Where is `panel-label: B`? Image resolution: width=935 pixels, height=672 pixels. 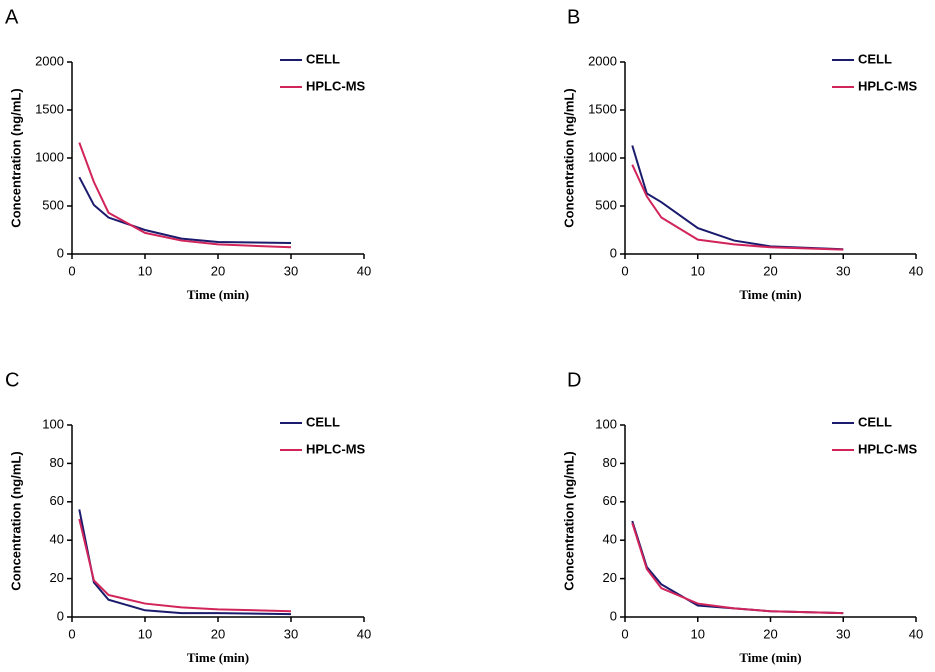 panel-label: B is located at coordinates (573, 17).